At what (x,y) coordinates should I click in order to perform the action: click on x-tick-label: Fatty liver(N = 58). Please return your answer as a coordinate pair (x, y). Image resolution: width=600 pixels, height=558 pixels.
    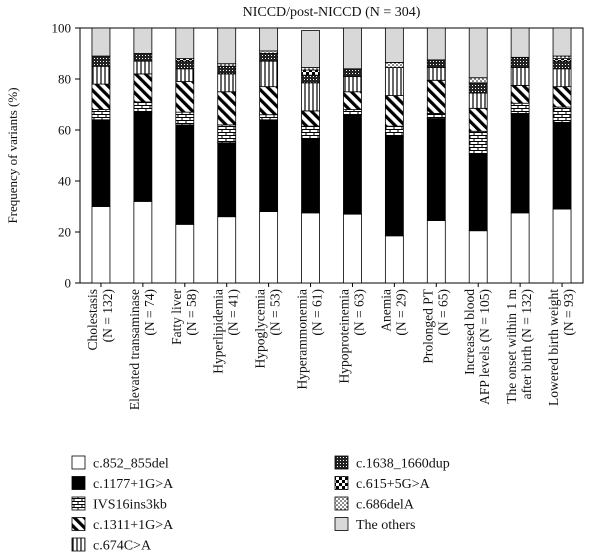
    Looking at the image, I should click on (184, 317).